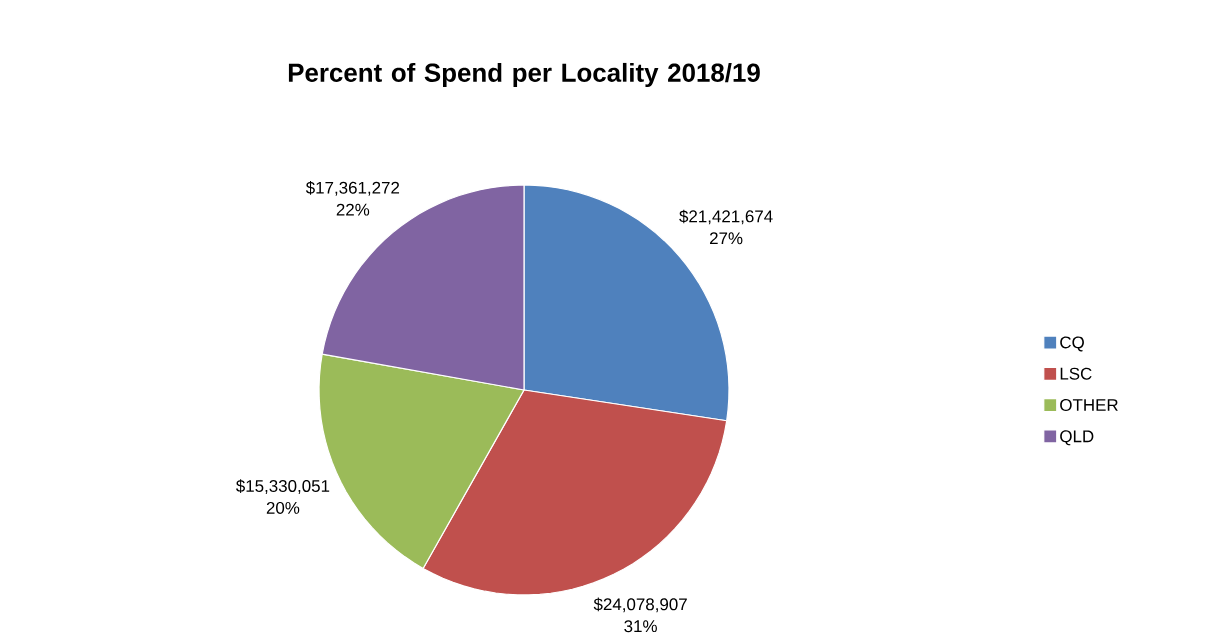  Describe the element at coordinates (726, 227) in the screenshot. I see `data-label: $21,421,674 27%` at that location.